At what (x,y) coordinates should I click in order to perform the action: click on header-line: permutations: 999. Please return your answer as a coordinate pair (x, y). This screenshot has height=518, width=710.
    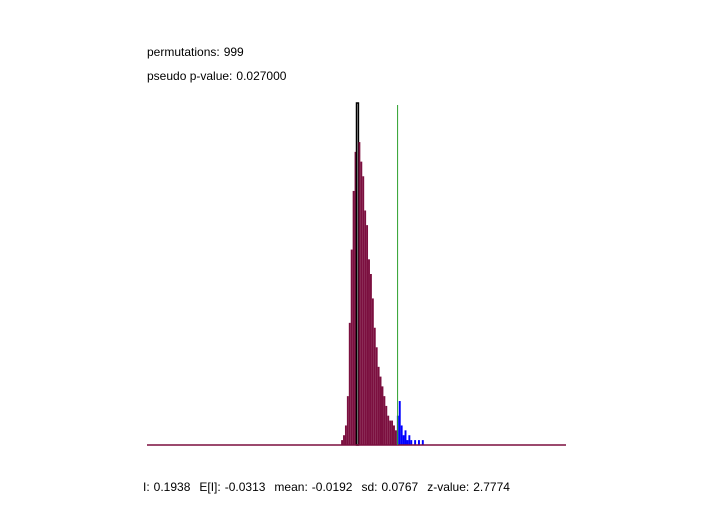
    Looking at the image, I should click on (195, 52).